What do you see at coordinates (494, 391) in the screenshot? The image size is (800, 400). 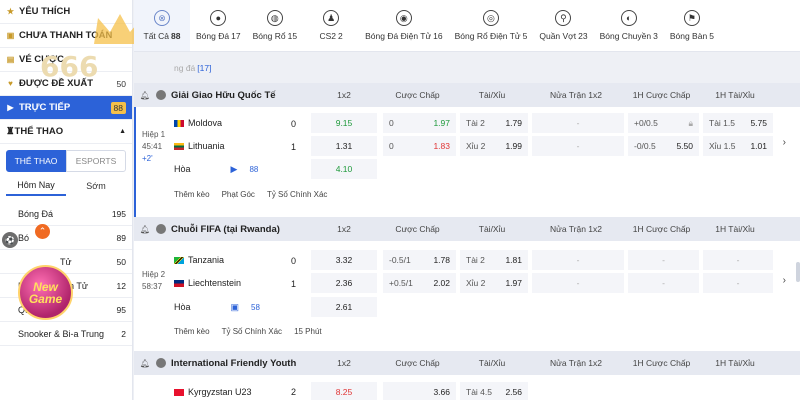 I see `odd-over: Tài 4.5 2.56` at bounding box center [494, 391].